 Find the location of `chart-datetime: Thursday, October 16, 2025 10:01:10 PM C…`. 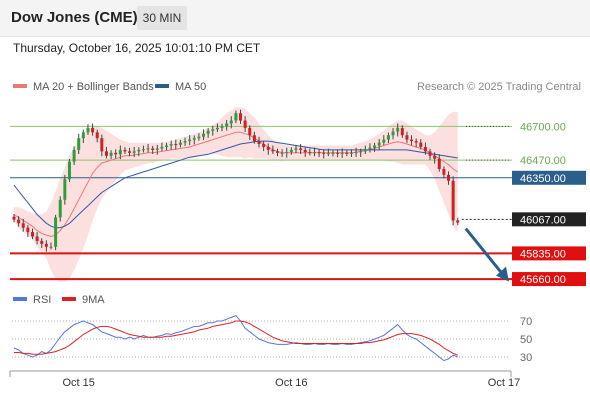

chart-datetime: Thursday, October 16, 2025 10:01:10 PM C… is located at coordinates (137, 48).